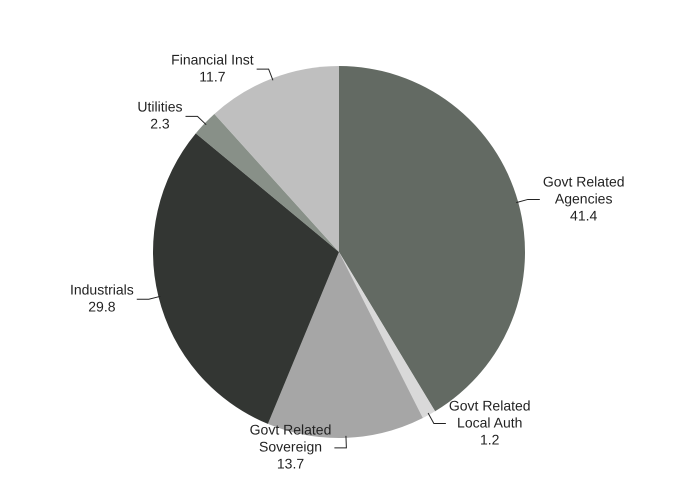  I want to click on slice-label: Industrials, so click(102, 290).